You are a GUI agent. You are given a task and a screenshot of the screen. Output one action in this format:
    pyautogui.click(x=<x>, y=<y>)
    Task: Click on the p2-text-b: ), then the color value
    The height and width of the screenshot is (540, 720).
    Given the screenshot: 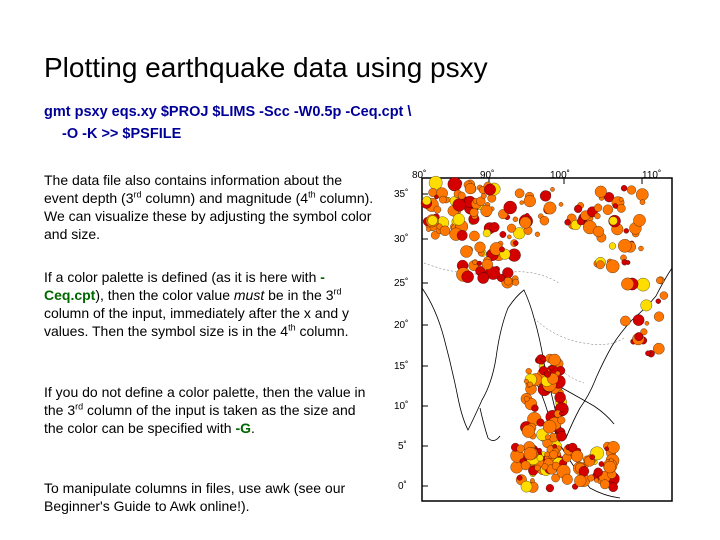 What is the action you would take?
    pyautogui.click(x=164, y=295)
    